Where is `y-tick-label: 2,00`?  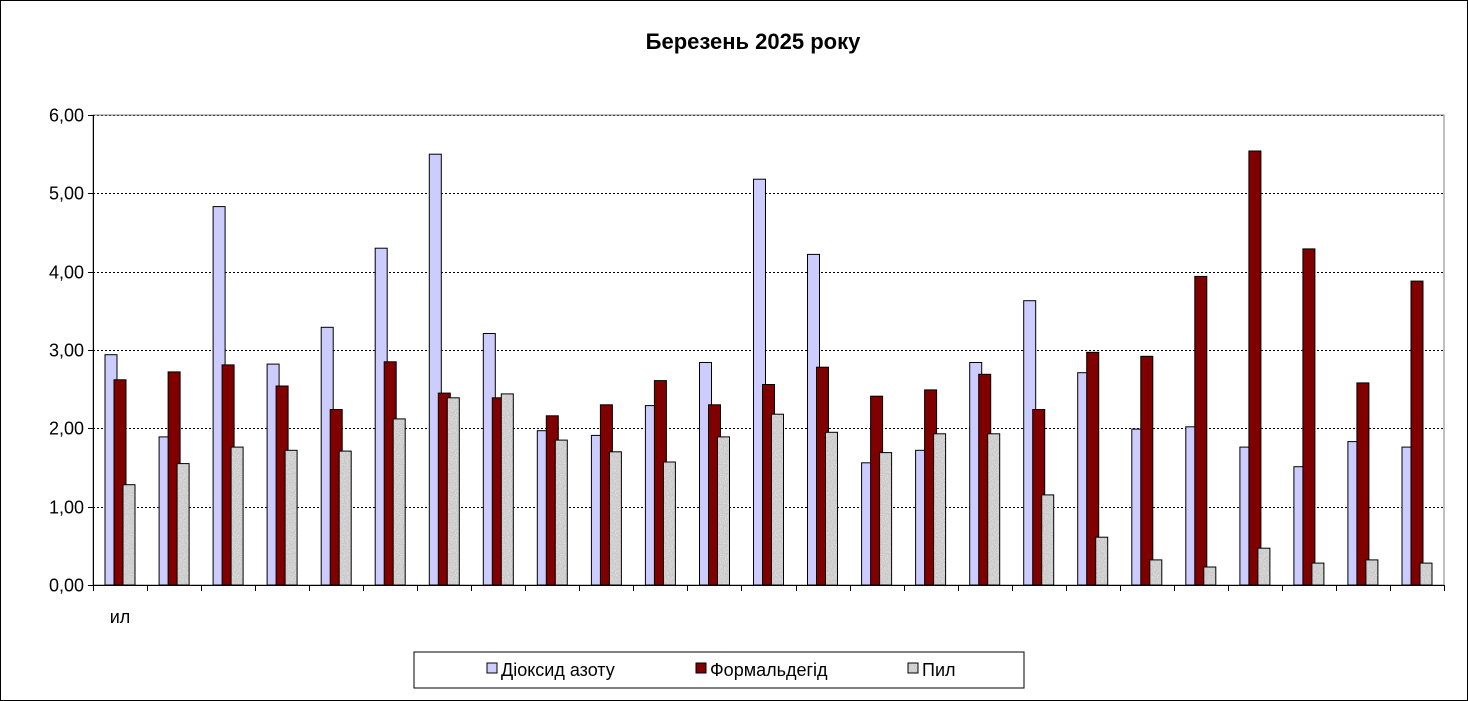
y-tick-label: 2,00 is located at coordinates (66, 429).